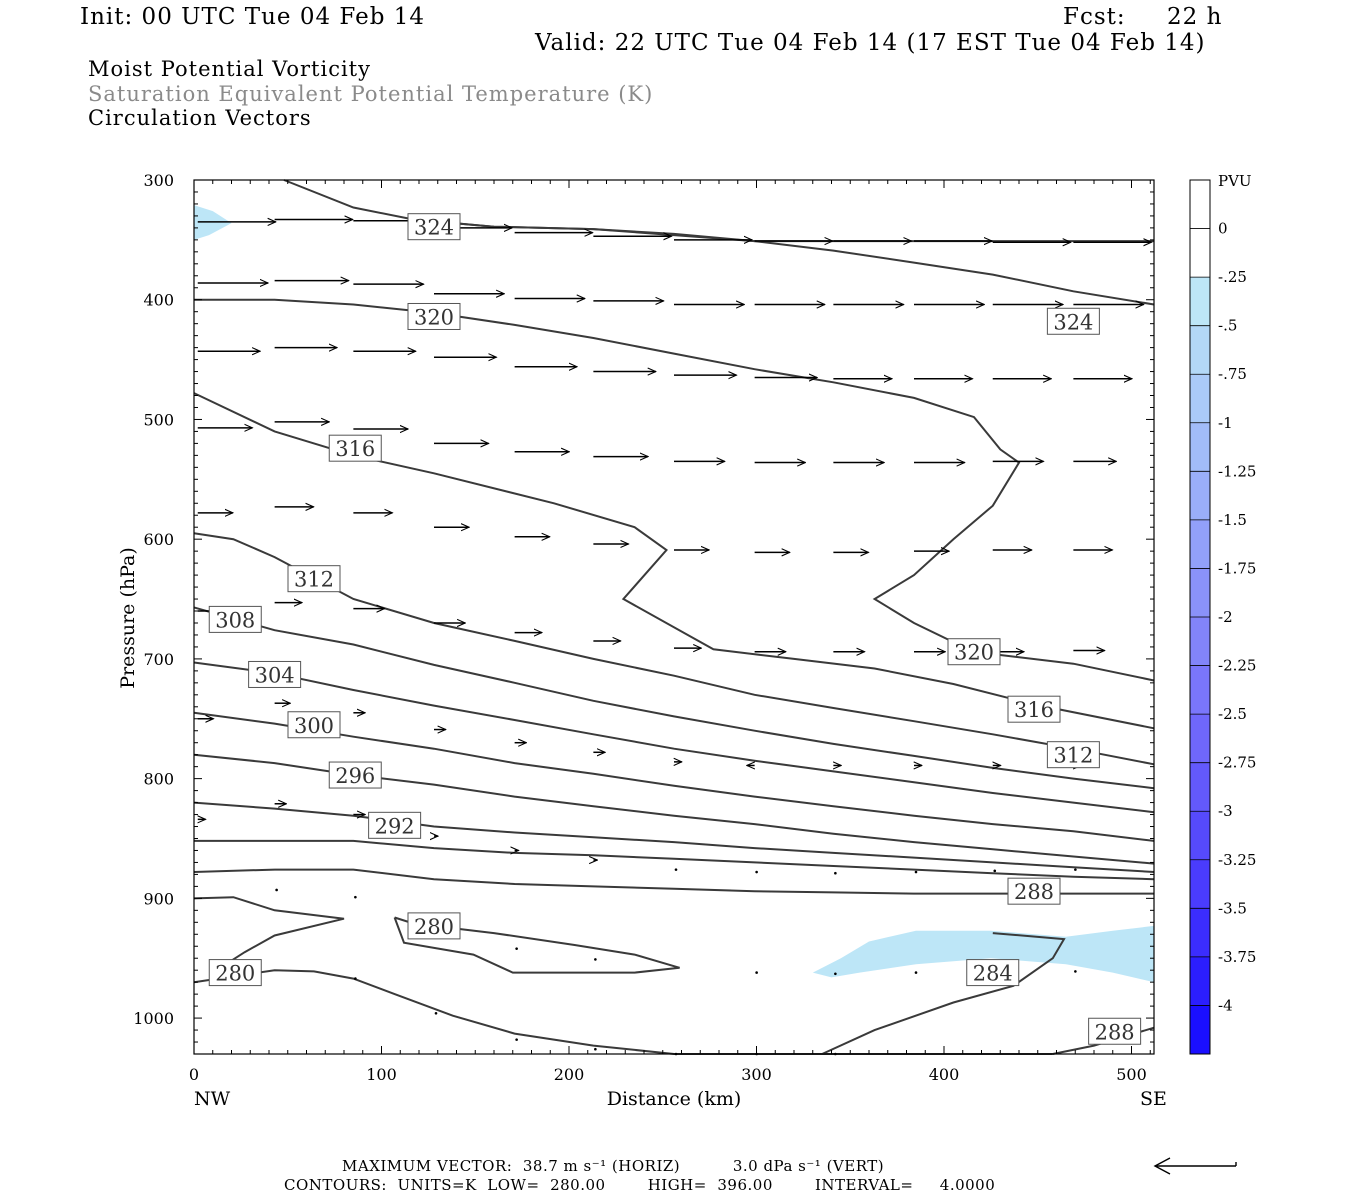 This screenshot has height=1200, width=1350. I want to click on x-tick-label: 200, so click(569, 1074).